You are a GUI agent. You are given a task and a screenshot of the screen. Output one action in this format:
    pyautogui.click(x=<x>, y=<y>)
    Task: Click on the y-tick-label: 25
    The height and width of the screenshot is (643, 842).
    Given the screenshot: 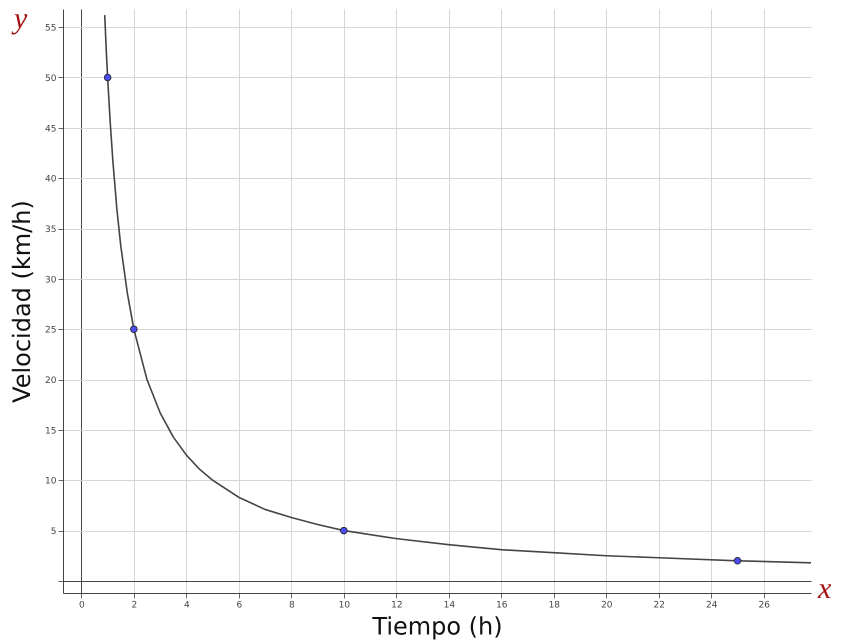 What is the action you would take?
    pyautogui.click(x=50, y=331)
    